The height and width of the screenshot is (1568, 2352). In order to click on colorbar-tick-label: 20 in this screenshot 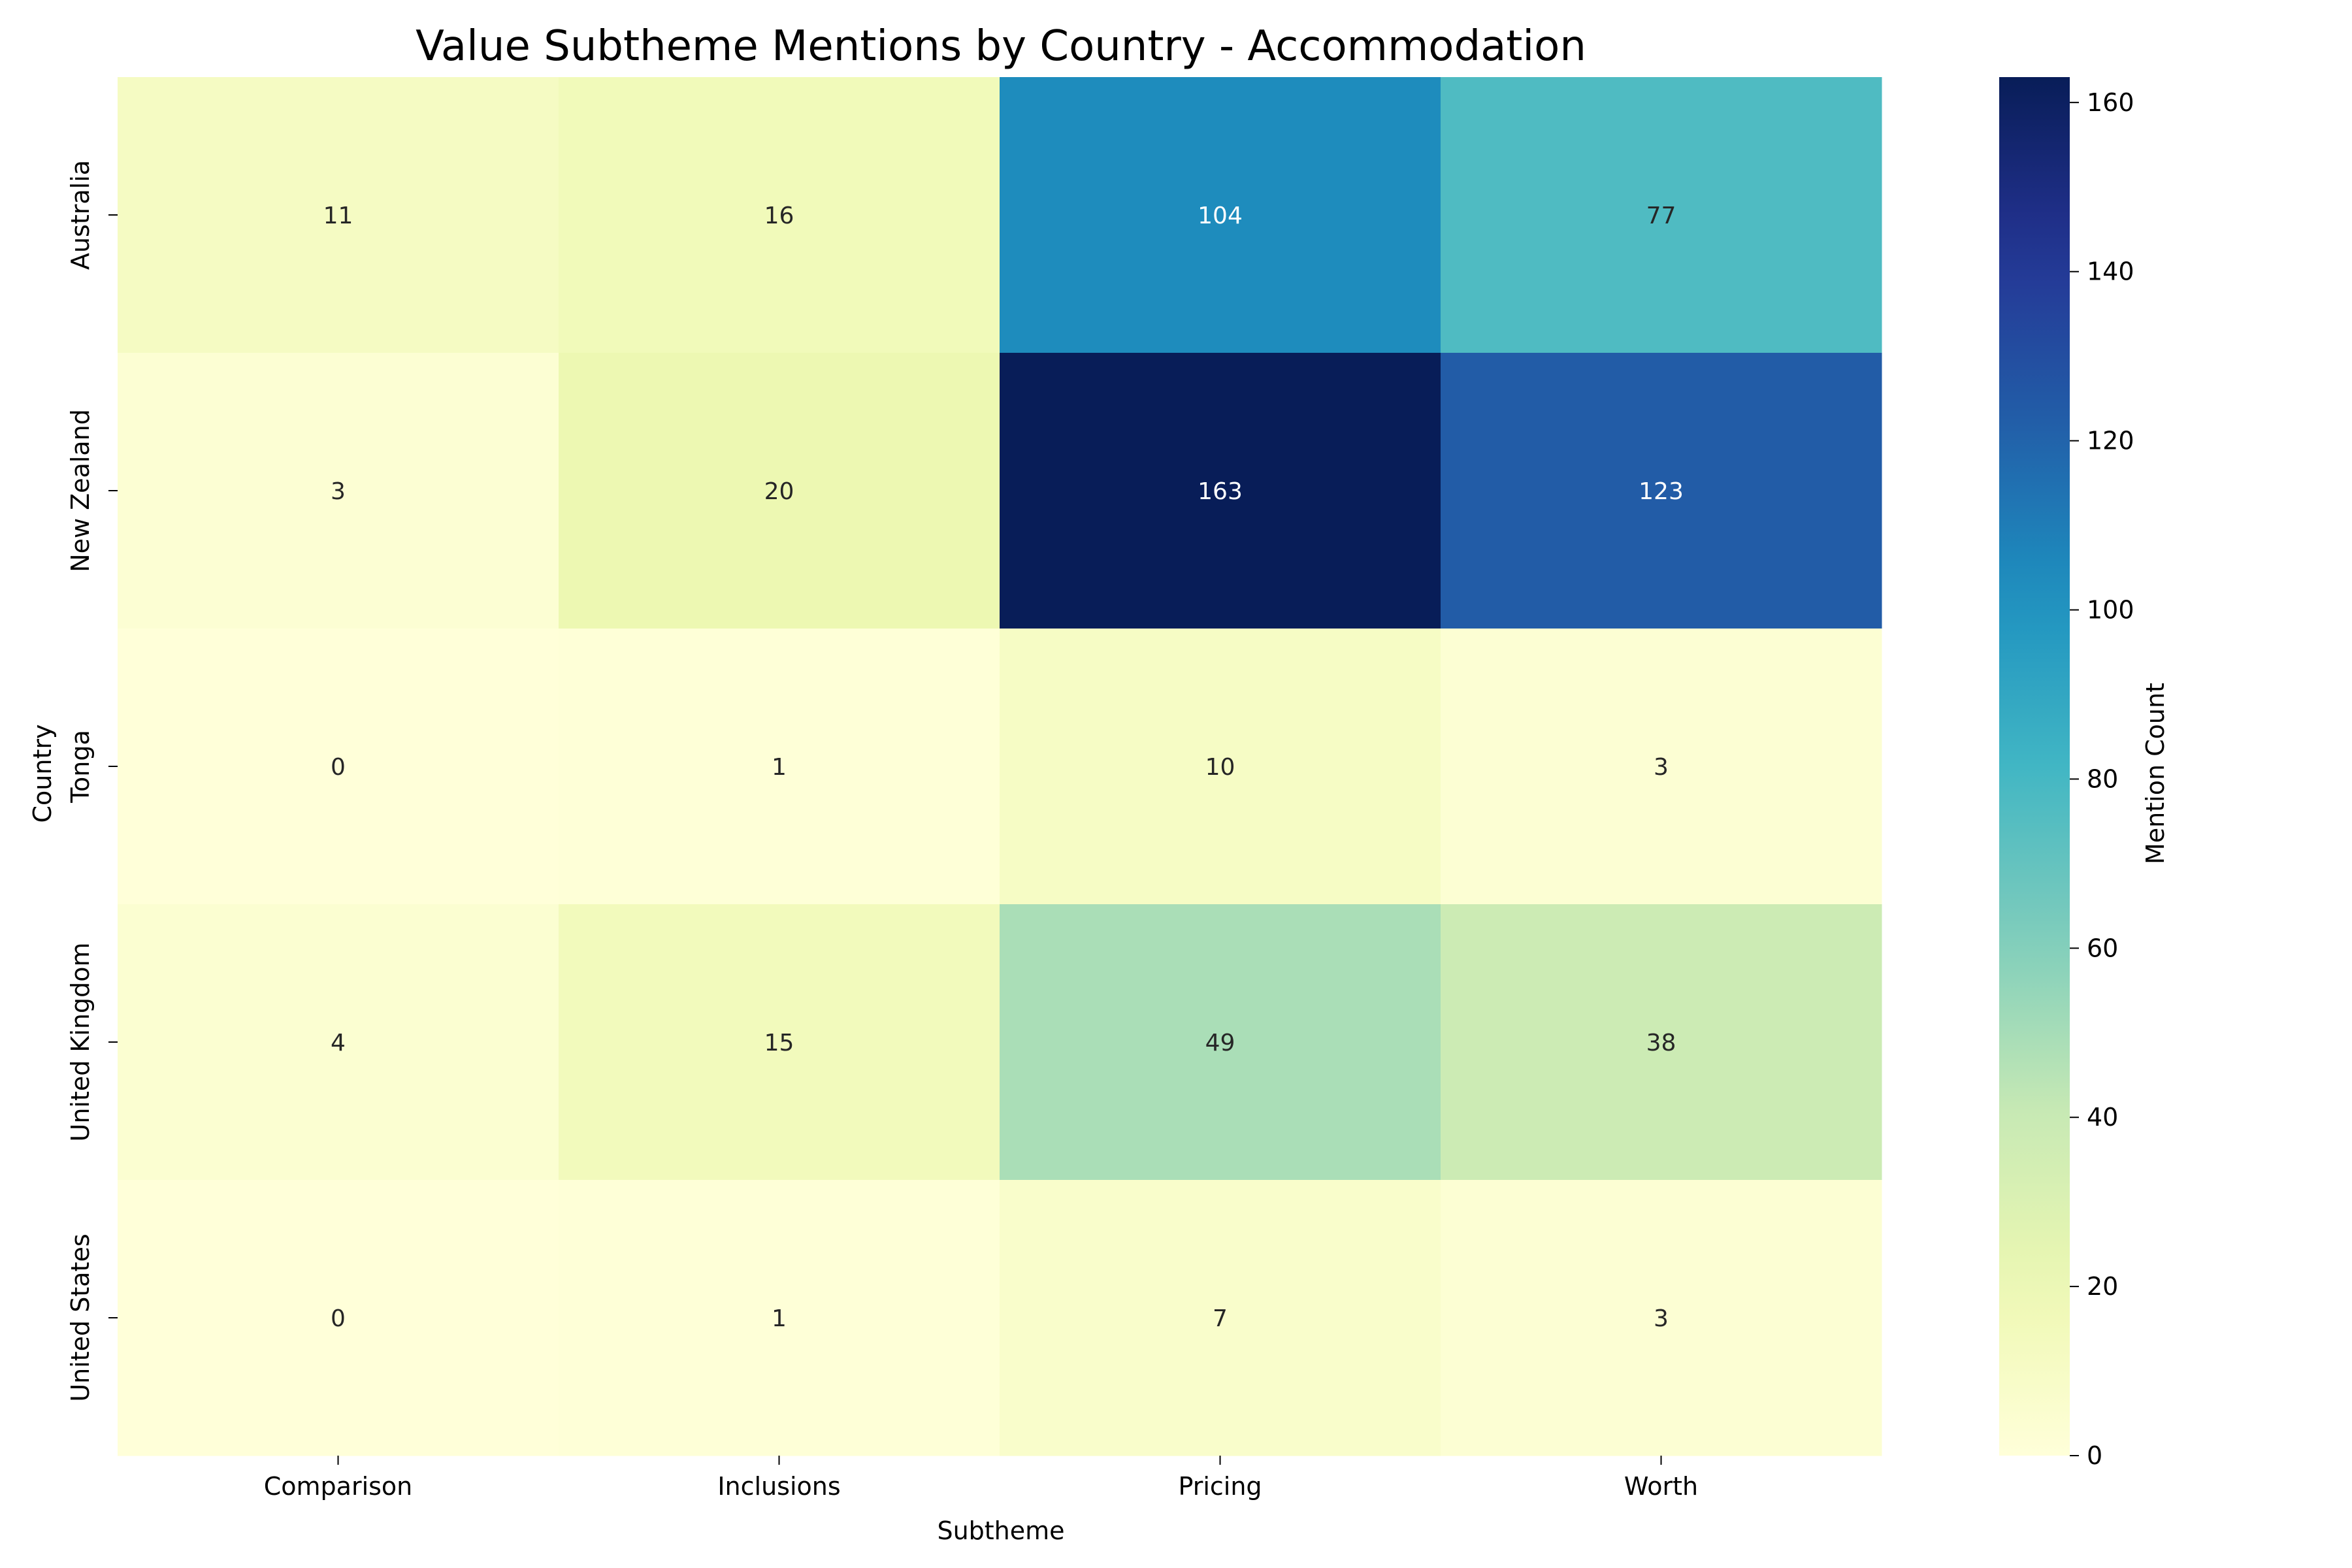, I will do `click(2102, 1286)`.